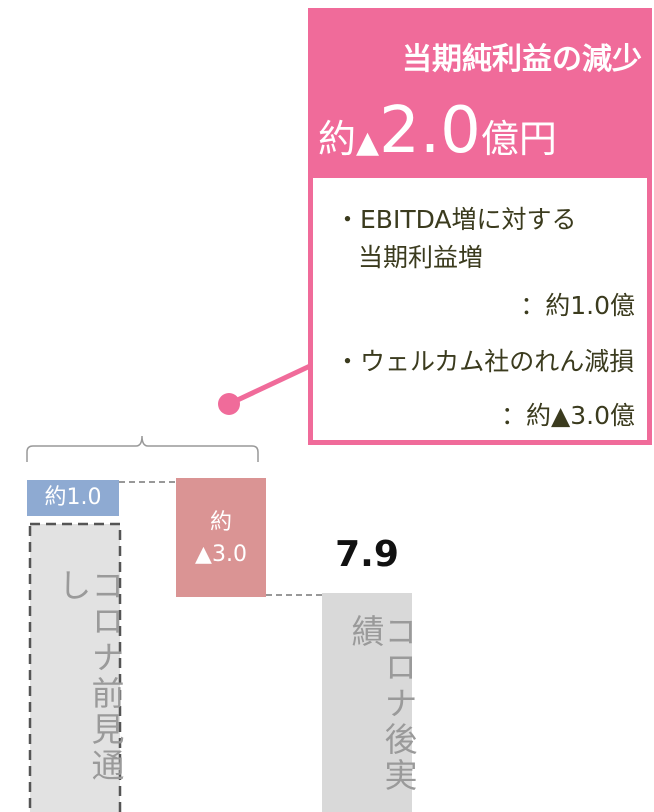 This screenshot has width=654, height=812. I want to click on bar-increase: 約1.0, so click(73, 498).